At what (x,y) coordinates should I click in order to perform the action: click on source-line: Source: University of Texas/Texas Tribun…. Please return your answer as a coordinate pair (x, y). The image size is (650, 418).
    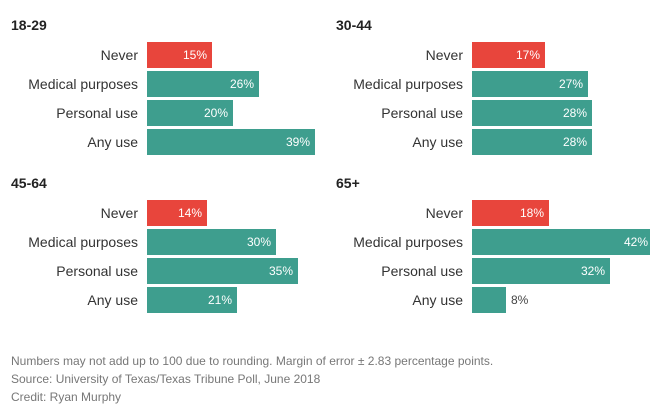
    Looking at the image, I should click on (166, 379).